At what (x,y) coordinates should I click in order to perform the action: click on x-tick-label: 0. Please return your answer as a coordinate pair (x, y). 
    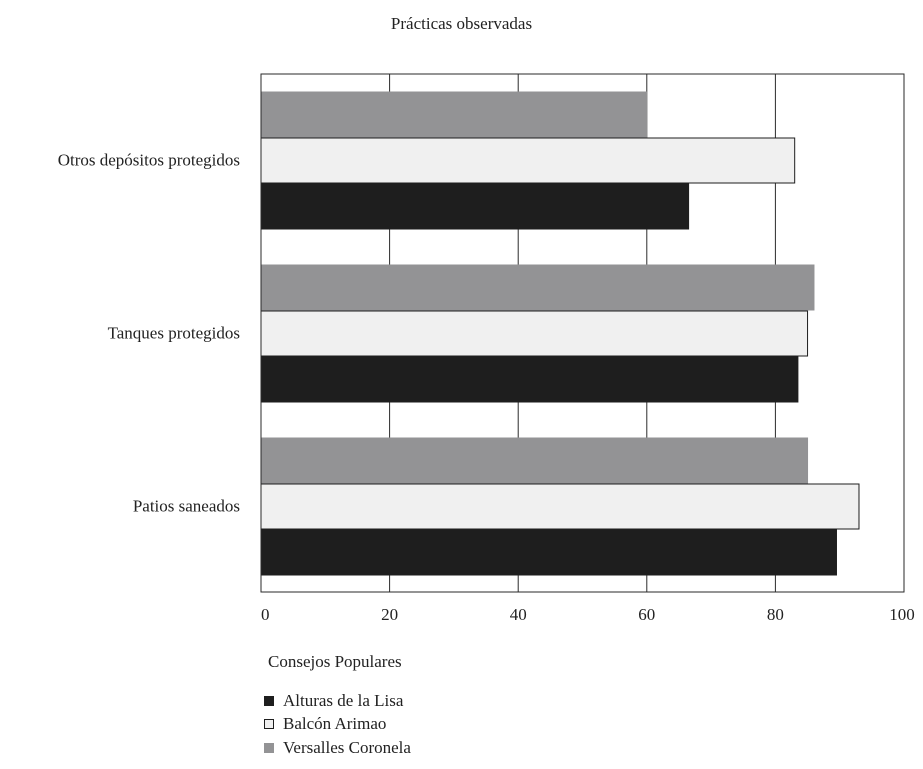
    Looking at the image, I should click on (265, 614).